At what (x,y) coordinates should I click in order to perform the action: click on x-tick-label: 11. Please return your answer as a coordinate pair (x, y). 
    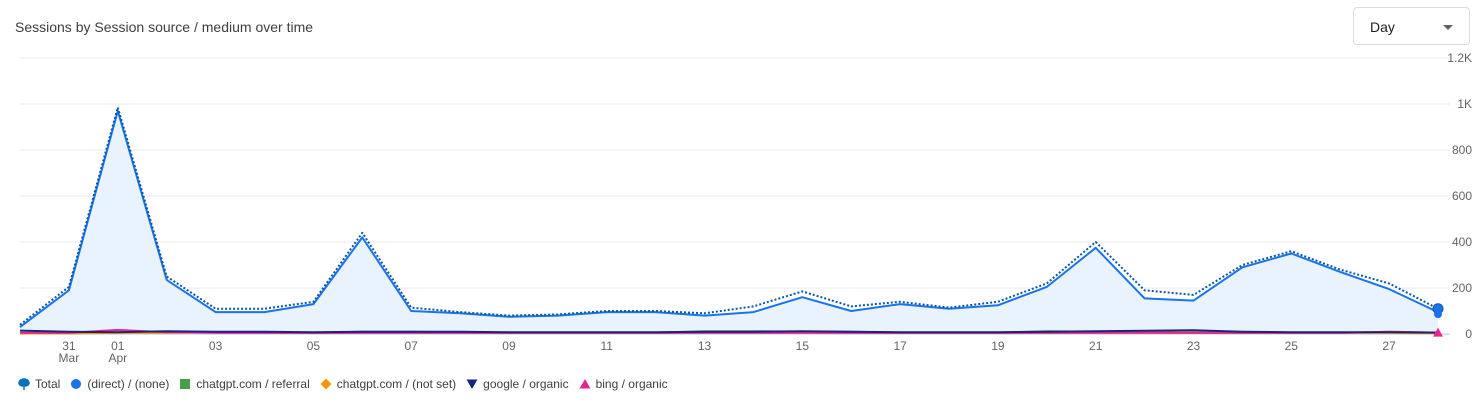
    Looking at the image, I should click on (607, 346).